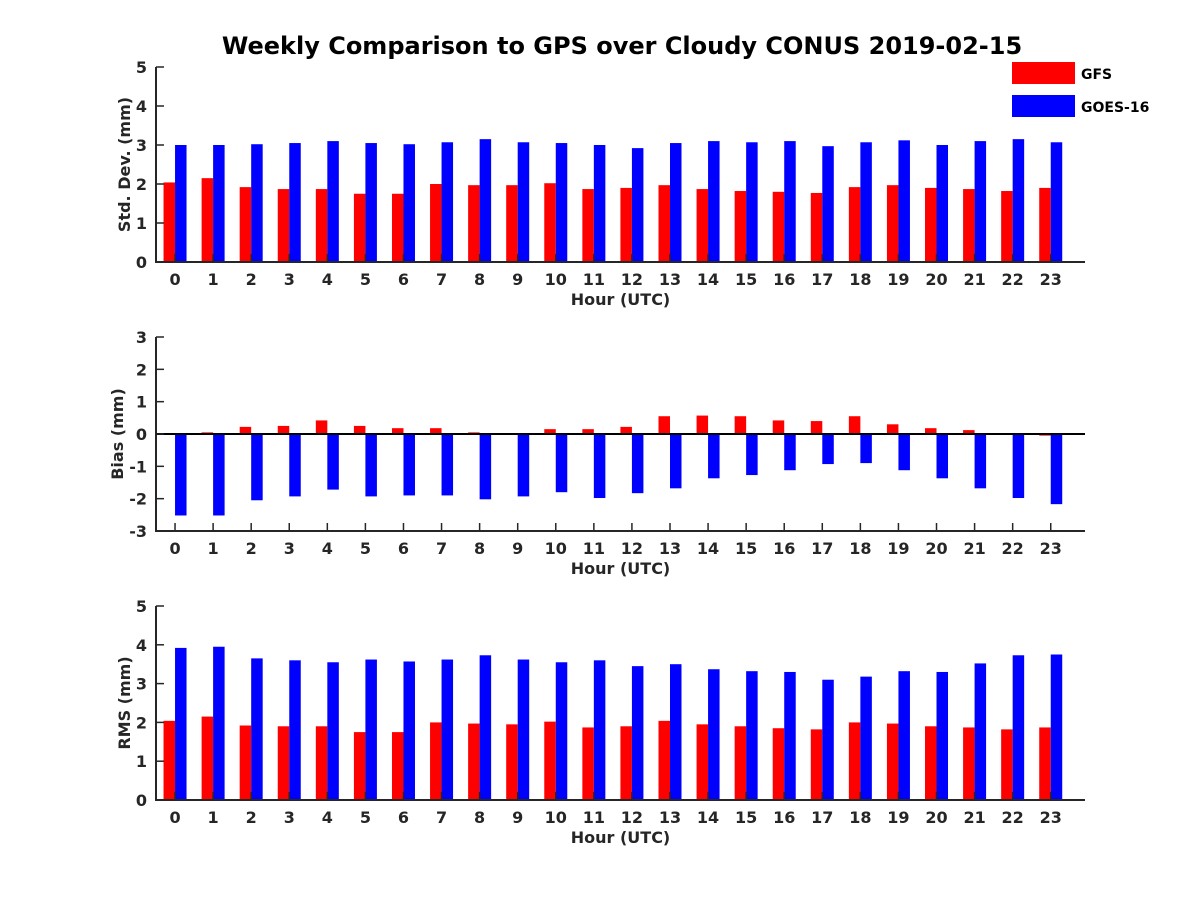  I want to click on legend-label-gfs: GFS, so click(1096, 75).